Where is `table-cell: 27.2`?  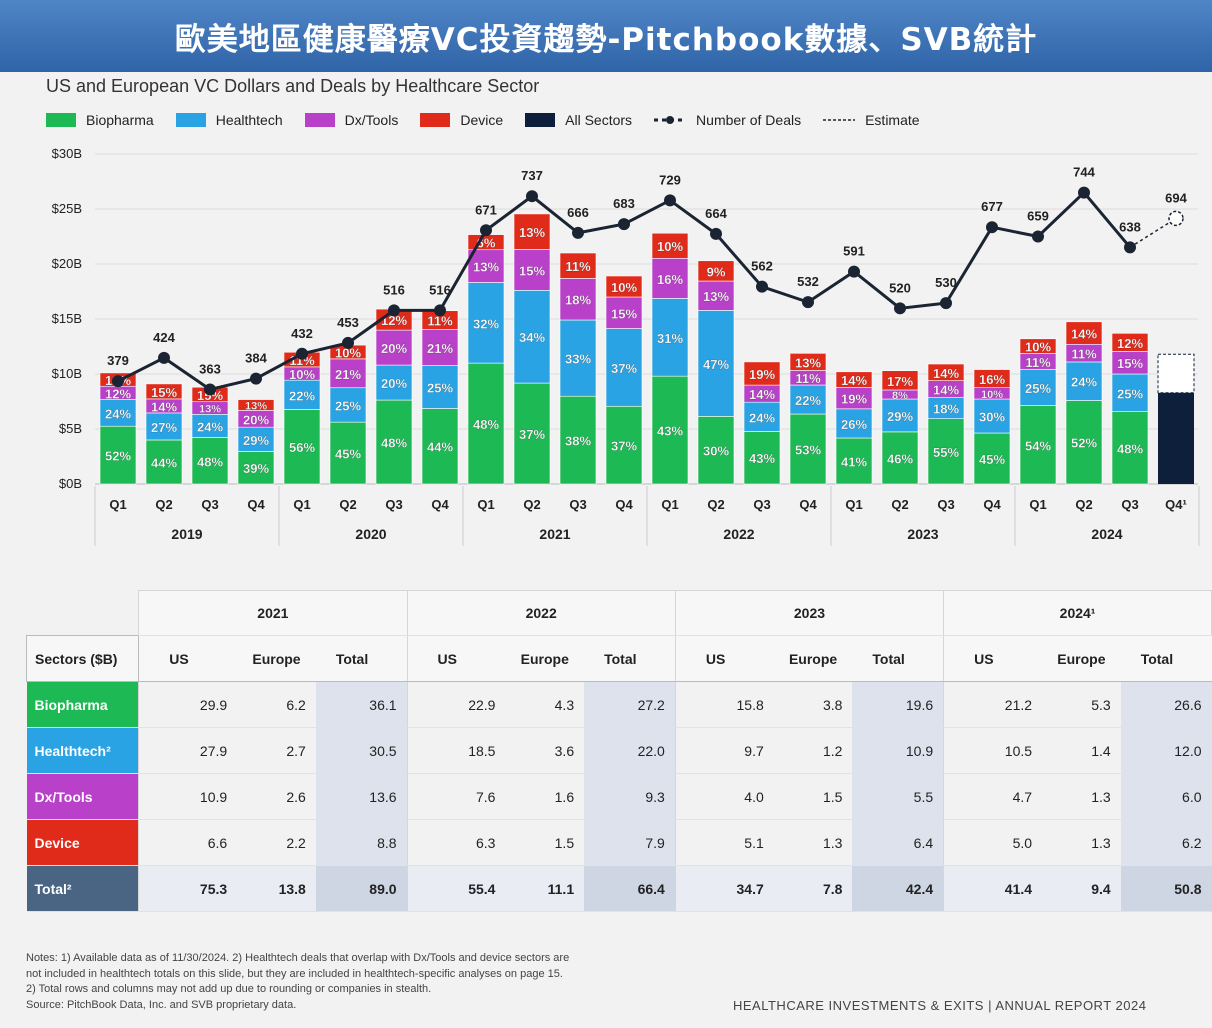 table-cell: 27.2 is located at coordinates (630, 704).